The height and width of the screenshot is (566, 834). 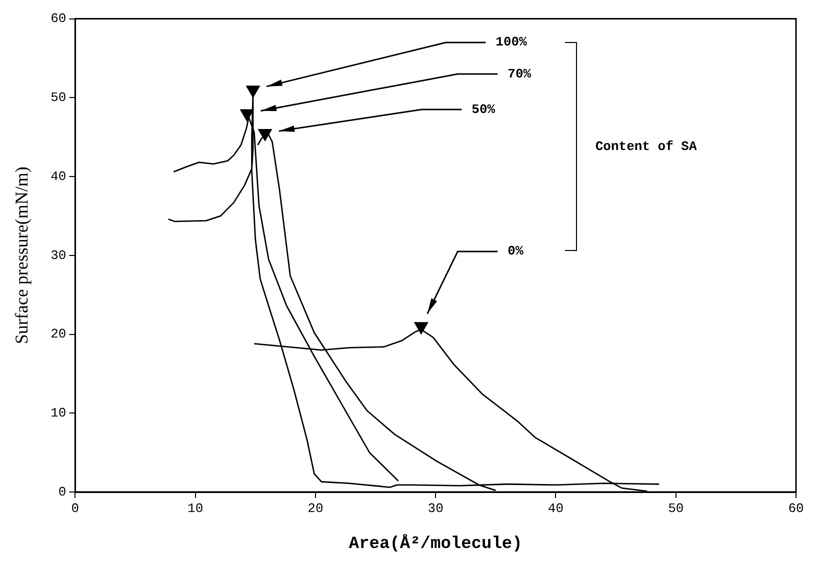 What do you see at coordinates (556, 508) in the screenshot?
I see `x-tick-label: 40` at bounding box center [556, 508].